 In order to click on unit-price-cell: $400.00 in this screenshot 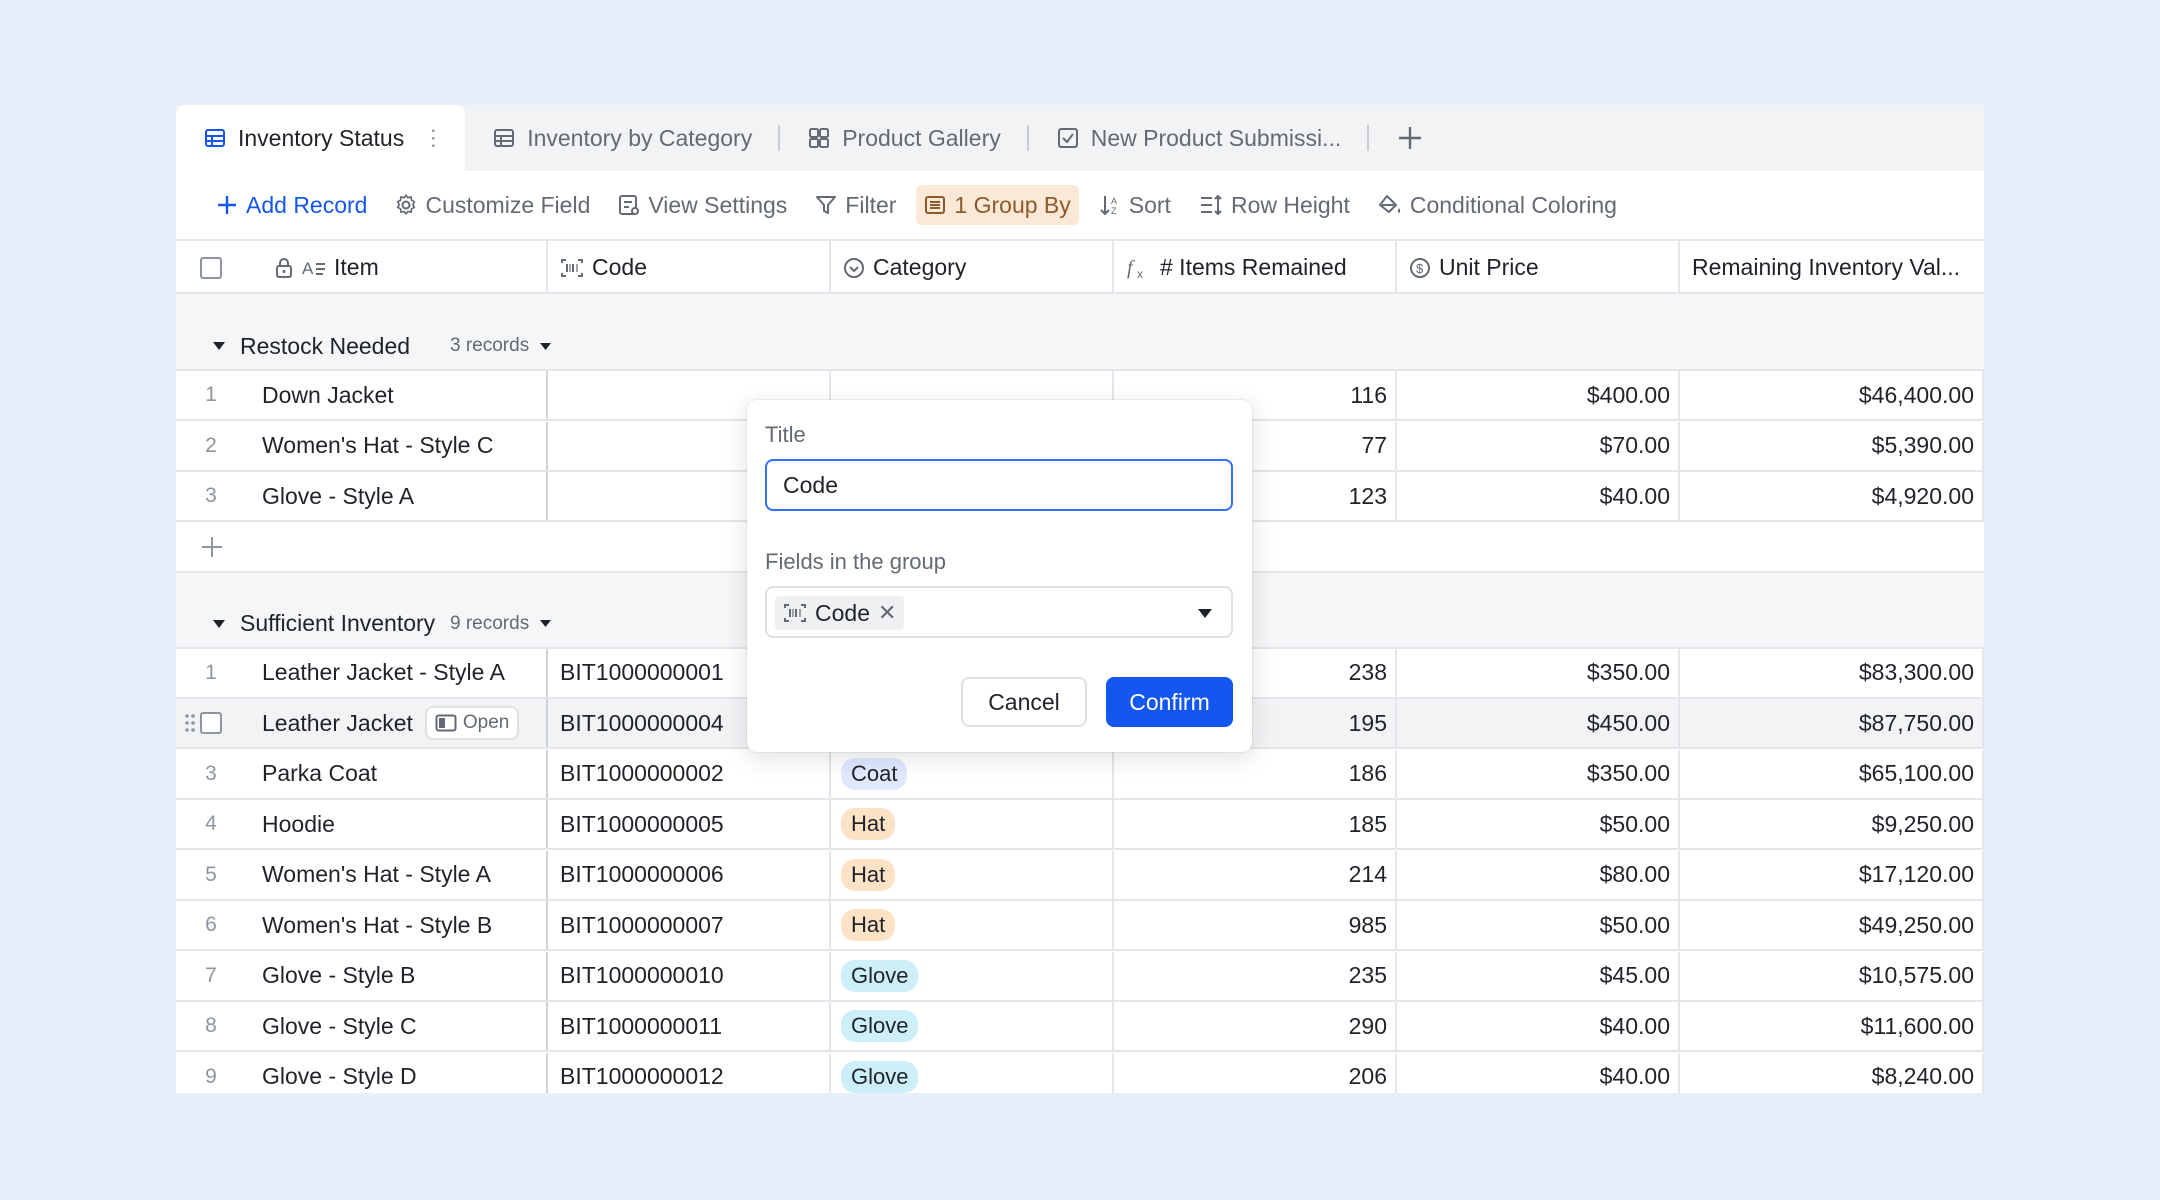, I will do `click(1538, 395)`.